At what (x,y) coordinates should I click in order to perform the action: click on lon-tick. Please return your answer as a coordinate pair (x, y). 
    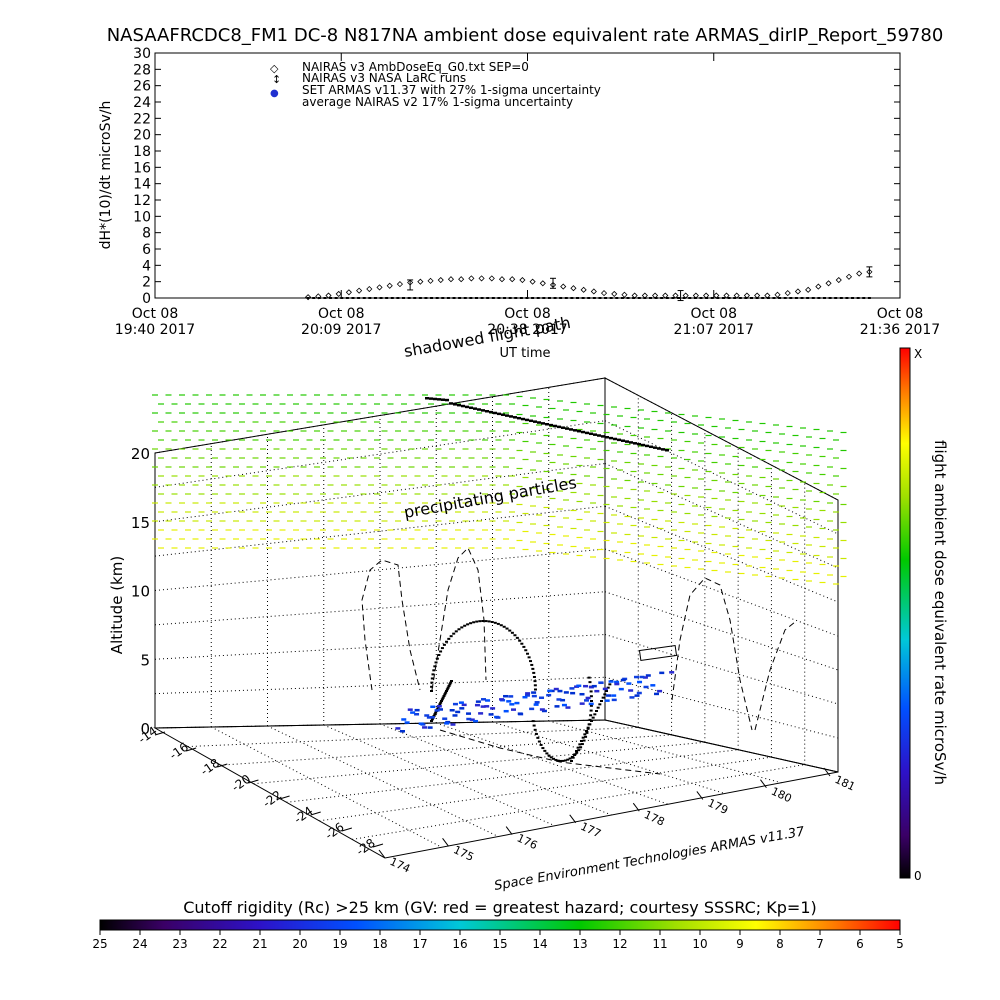
    Looking at the image, I should click on (382, 854).